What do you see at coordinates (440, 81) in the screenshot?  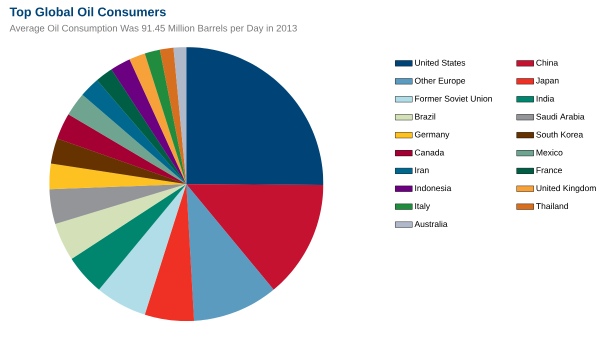 I see `legend-label: Other Europe` at bounding box center [440, 81].